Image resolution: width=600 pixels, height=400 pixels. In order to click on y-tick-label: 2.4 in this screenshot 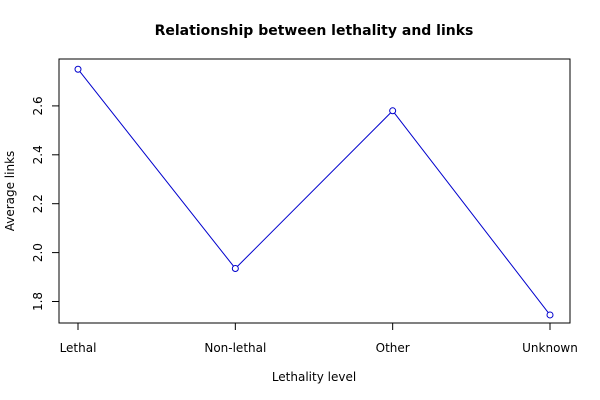, I will do `click(38, 154)`.